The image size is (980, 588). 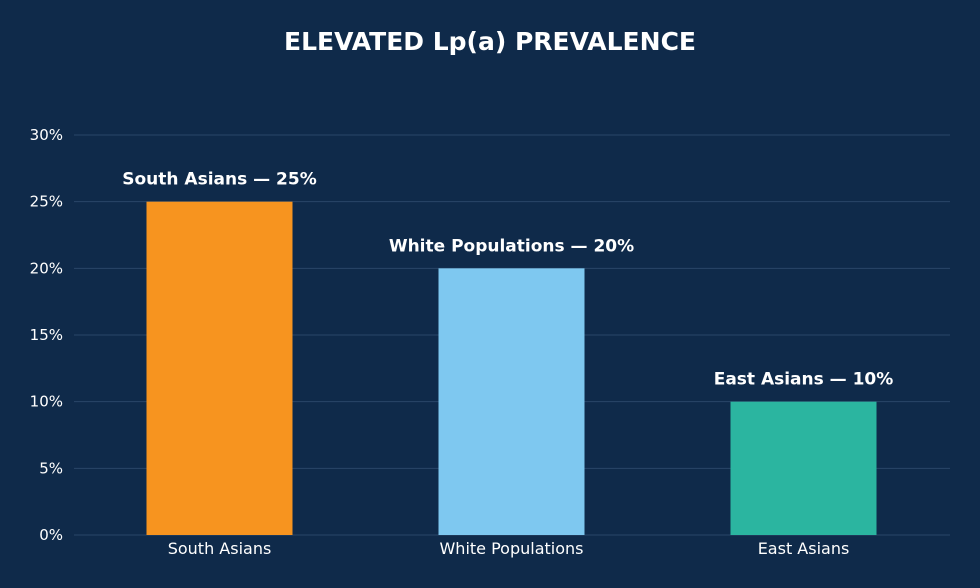 I want to click on y-tick-label: 25%, so click(x=46, y=202).